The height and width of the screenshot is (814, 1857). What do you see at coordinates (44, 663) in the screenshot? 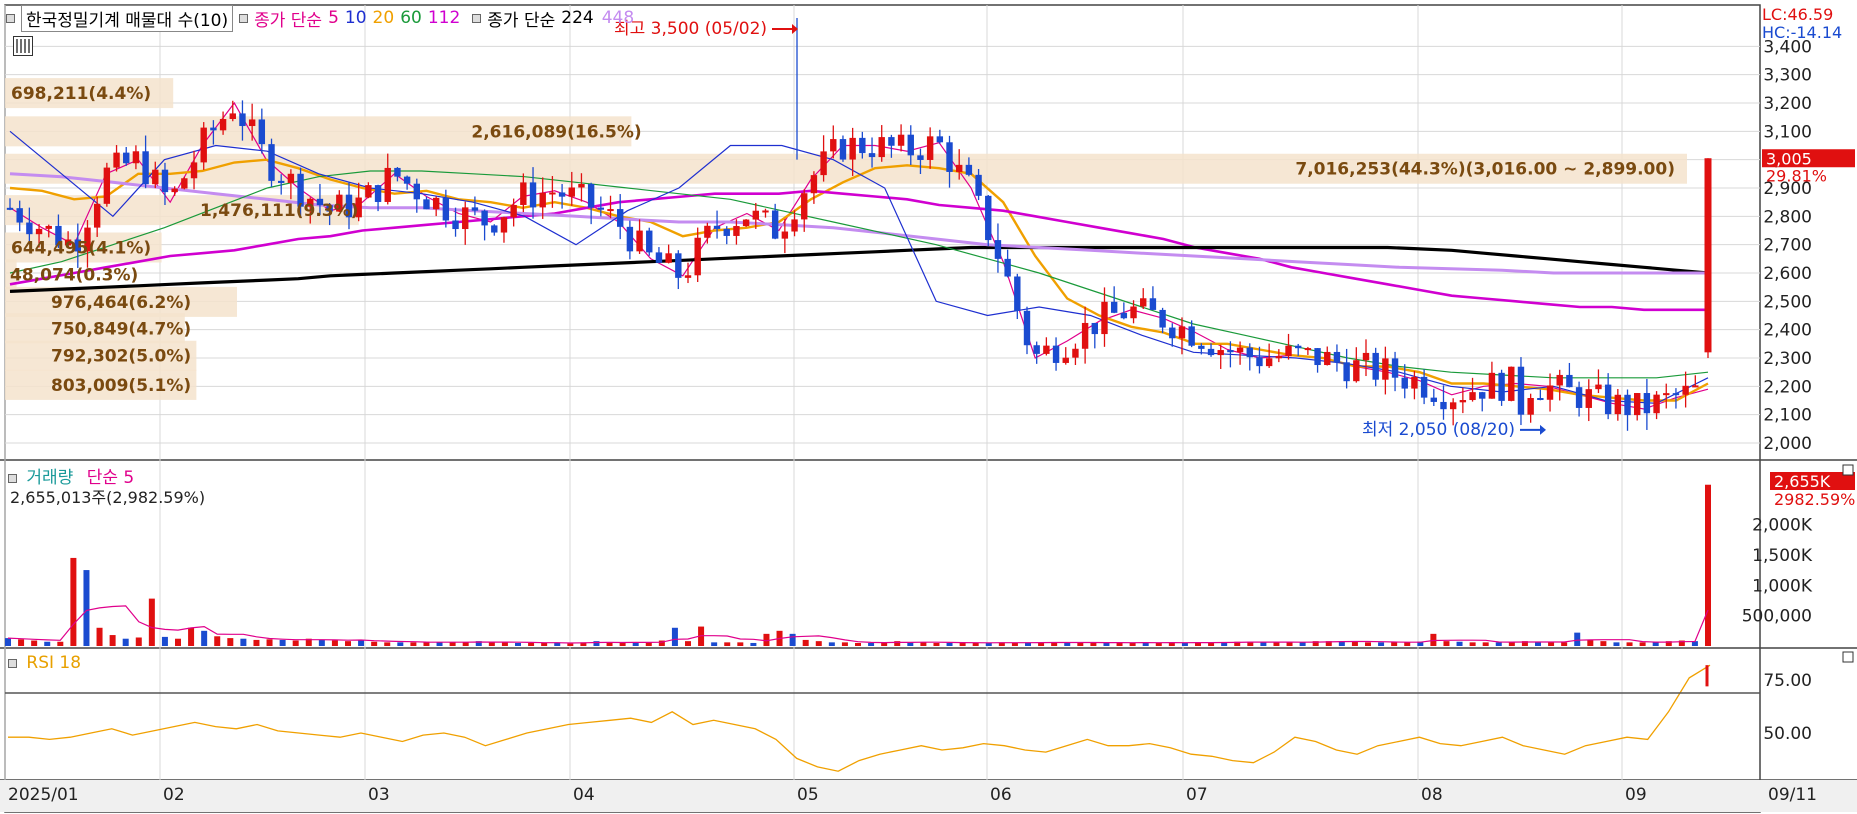
I see `rsi-legend: RSI 18` at bounding box center [44, 663].